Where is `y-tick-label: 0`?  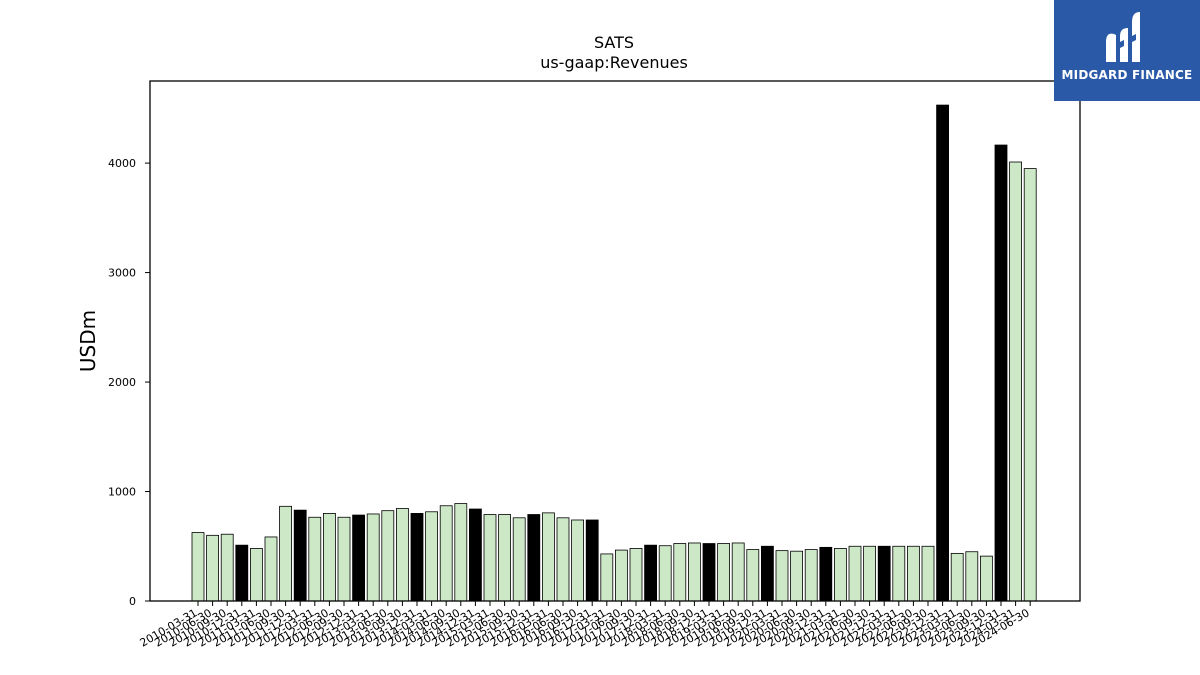 y-tick-label: 0 is located at coordinates (132, 601).